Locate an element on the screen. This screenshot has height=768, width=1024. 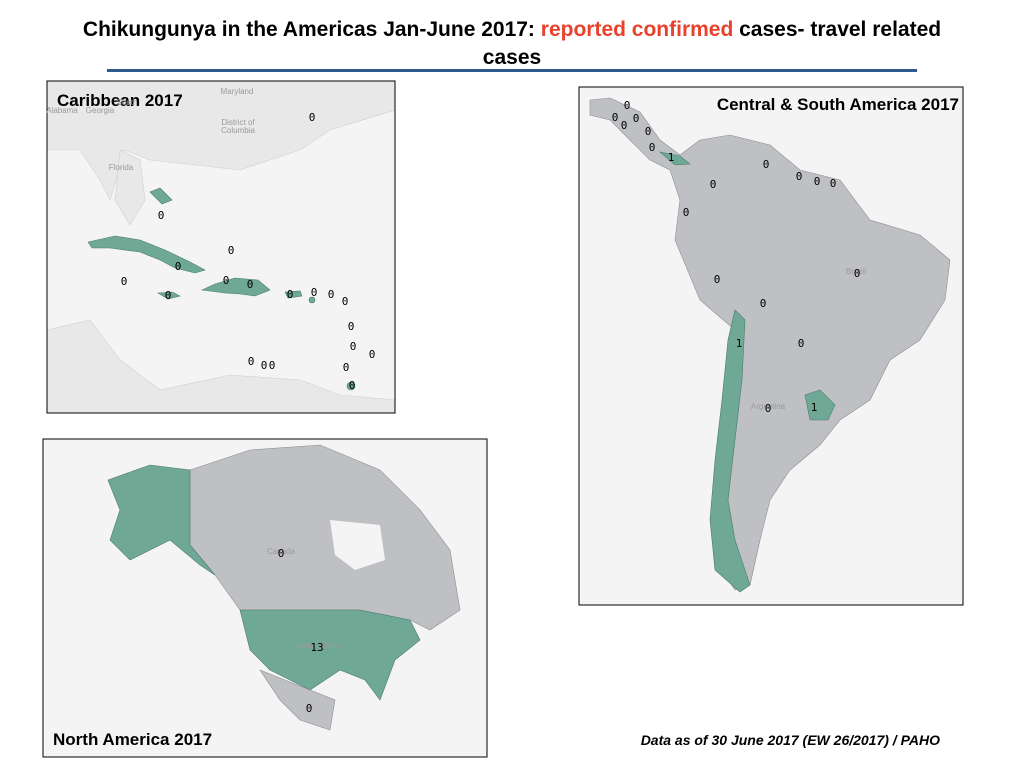
panel-title: Caribbean 2017 is located at coordinates (120, 100).